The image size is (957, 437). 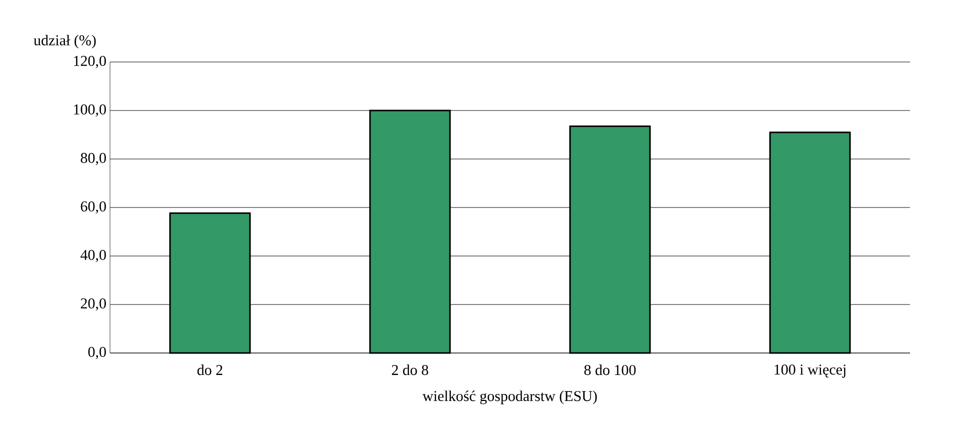 I want to click on x-tick-label: do 2, so click(x=209, y=370).